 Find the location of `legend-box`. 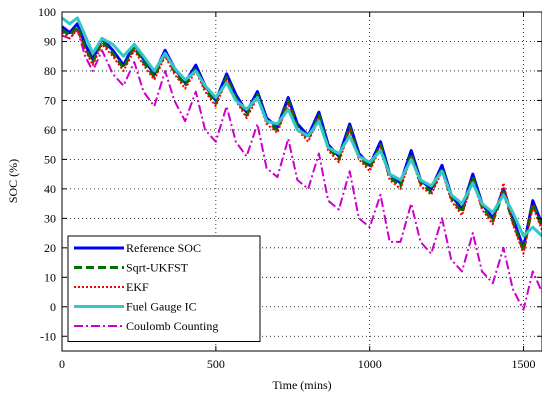

legend-box is located at coordinates (164, 288).